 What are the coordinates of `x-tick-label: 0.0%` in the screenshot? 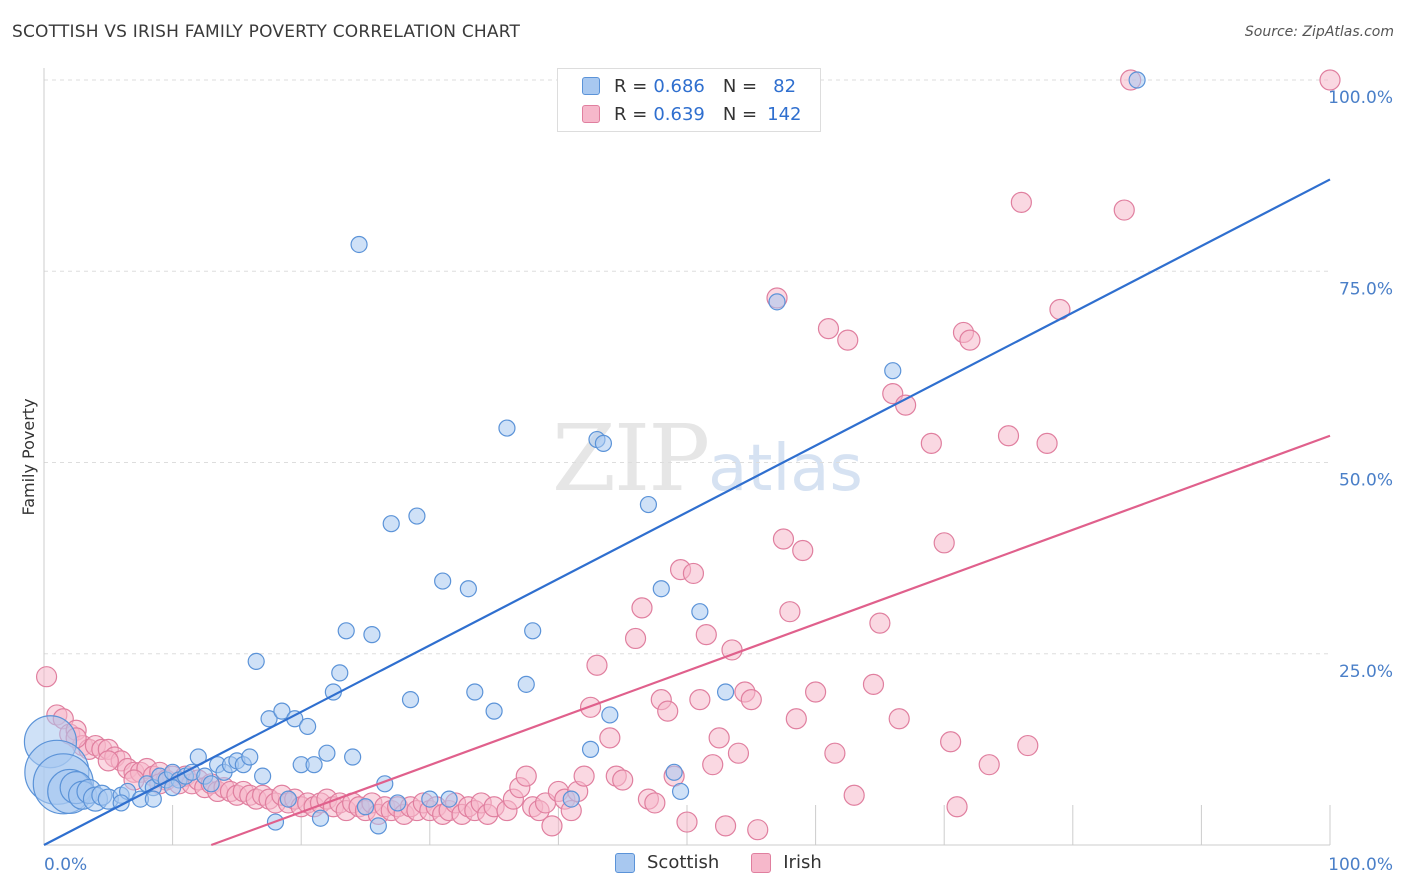 It's located at (65, 865).